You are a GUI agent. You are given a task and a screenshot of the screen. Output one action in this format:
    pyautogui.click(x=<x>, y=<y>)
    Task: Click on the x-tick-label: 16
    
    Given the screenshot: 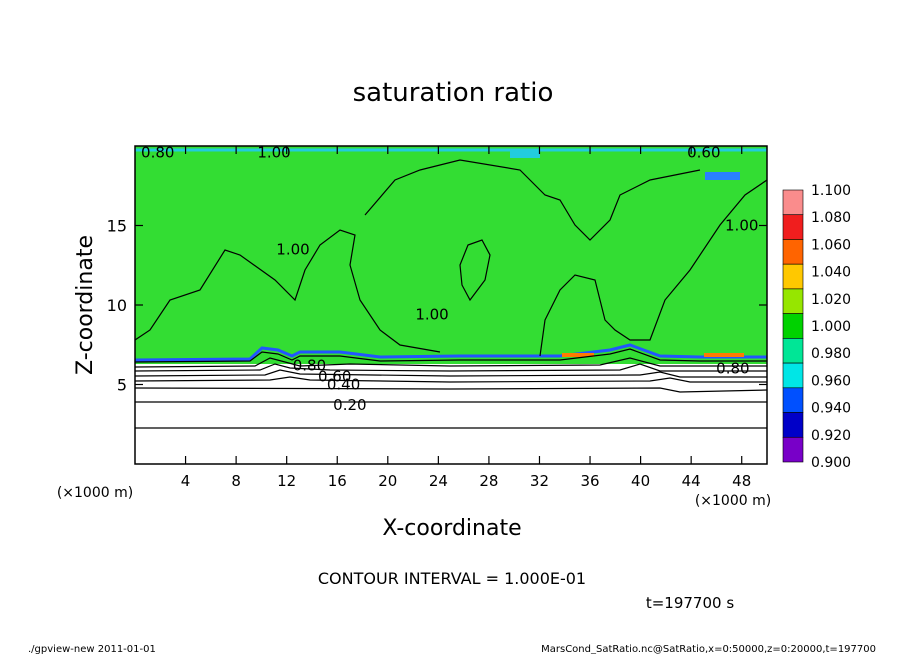 What is the action you would take?
    pyautogui.click(x=337, y=481)
    